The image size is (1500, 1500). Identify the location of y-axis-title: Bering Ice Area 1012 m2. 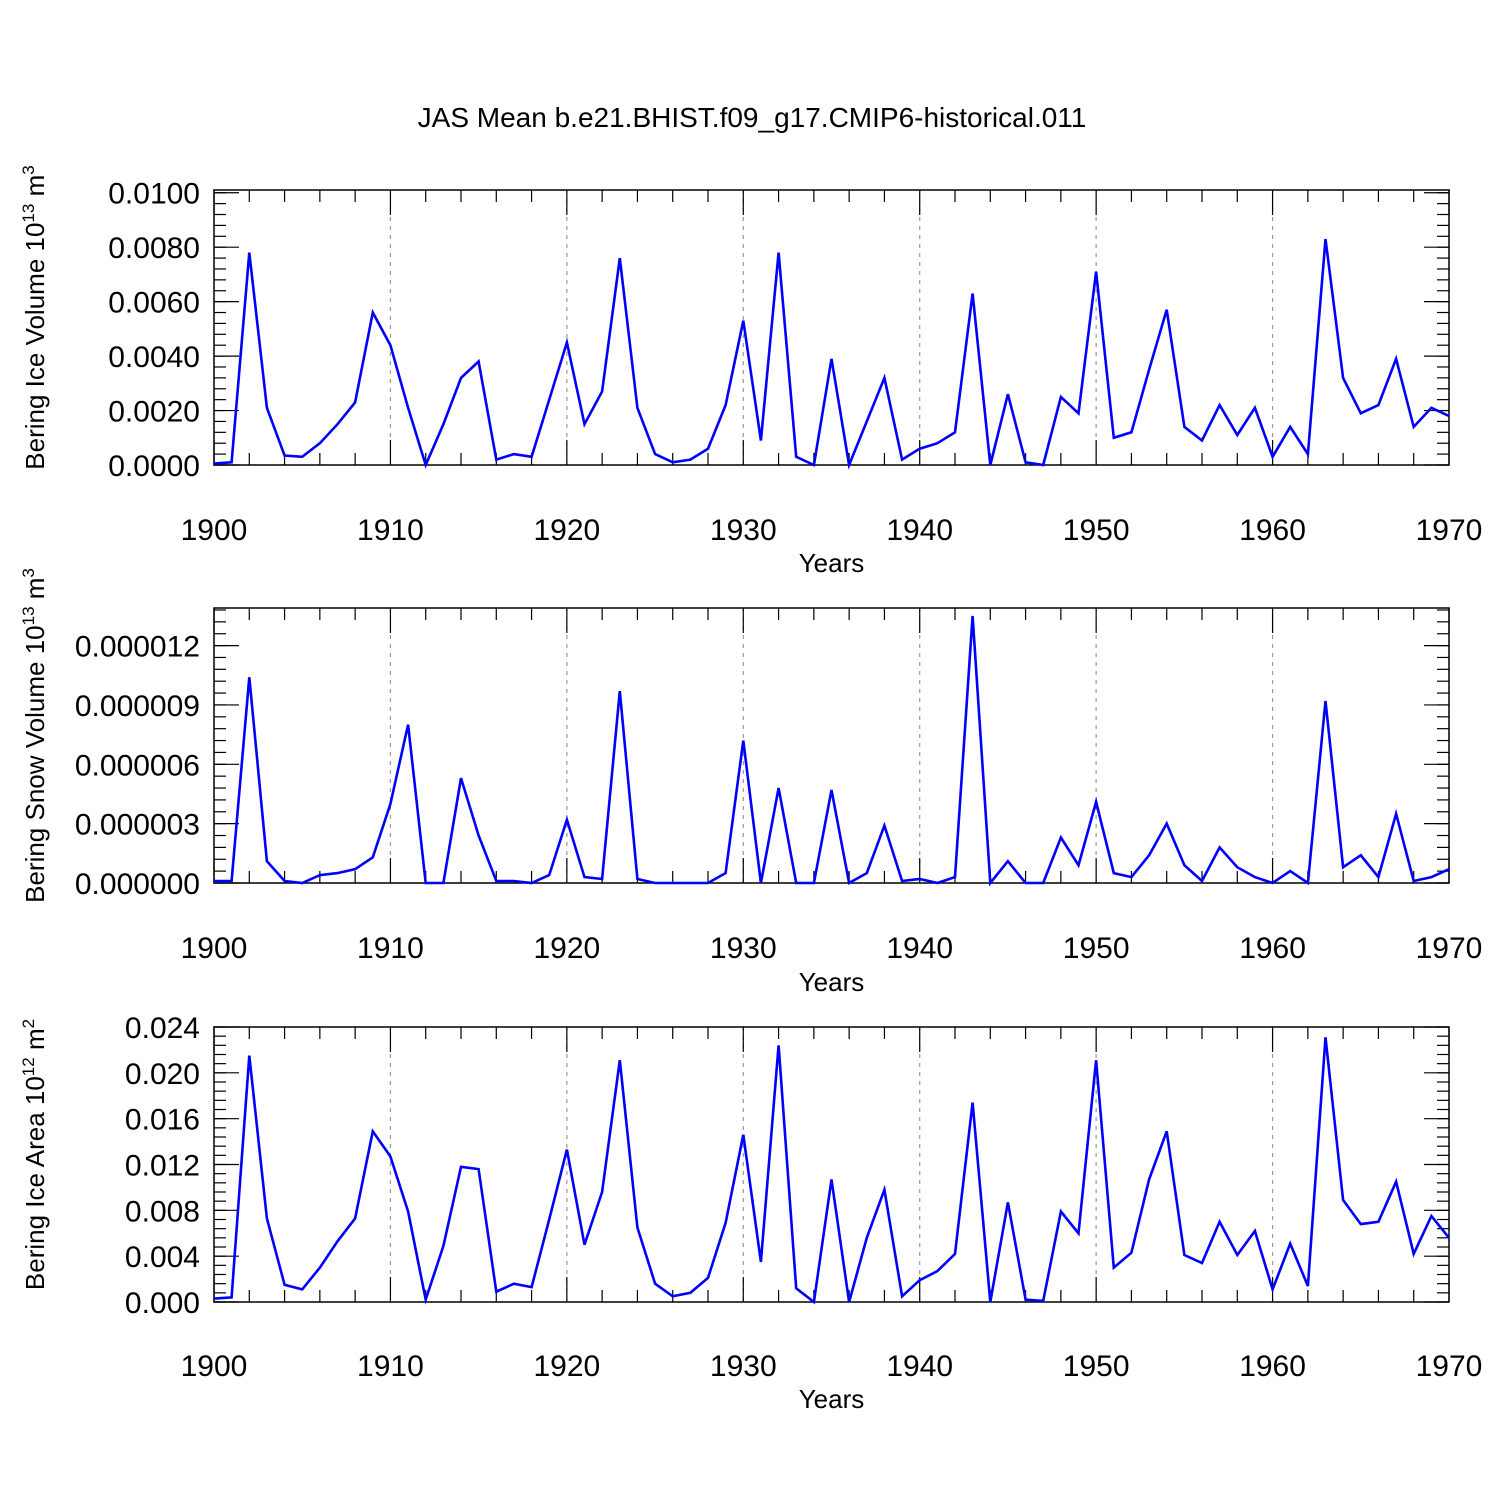
(34, 1154).